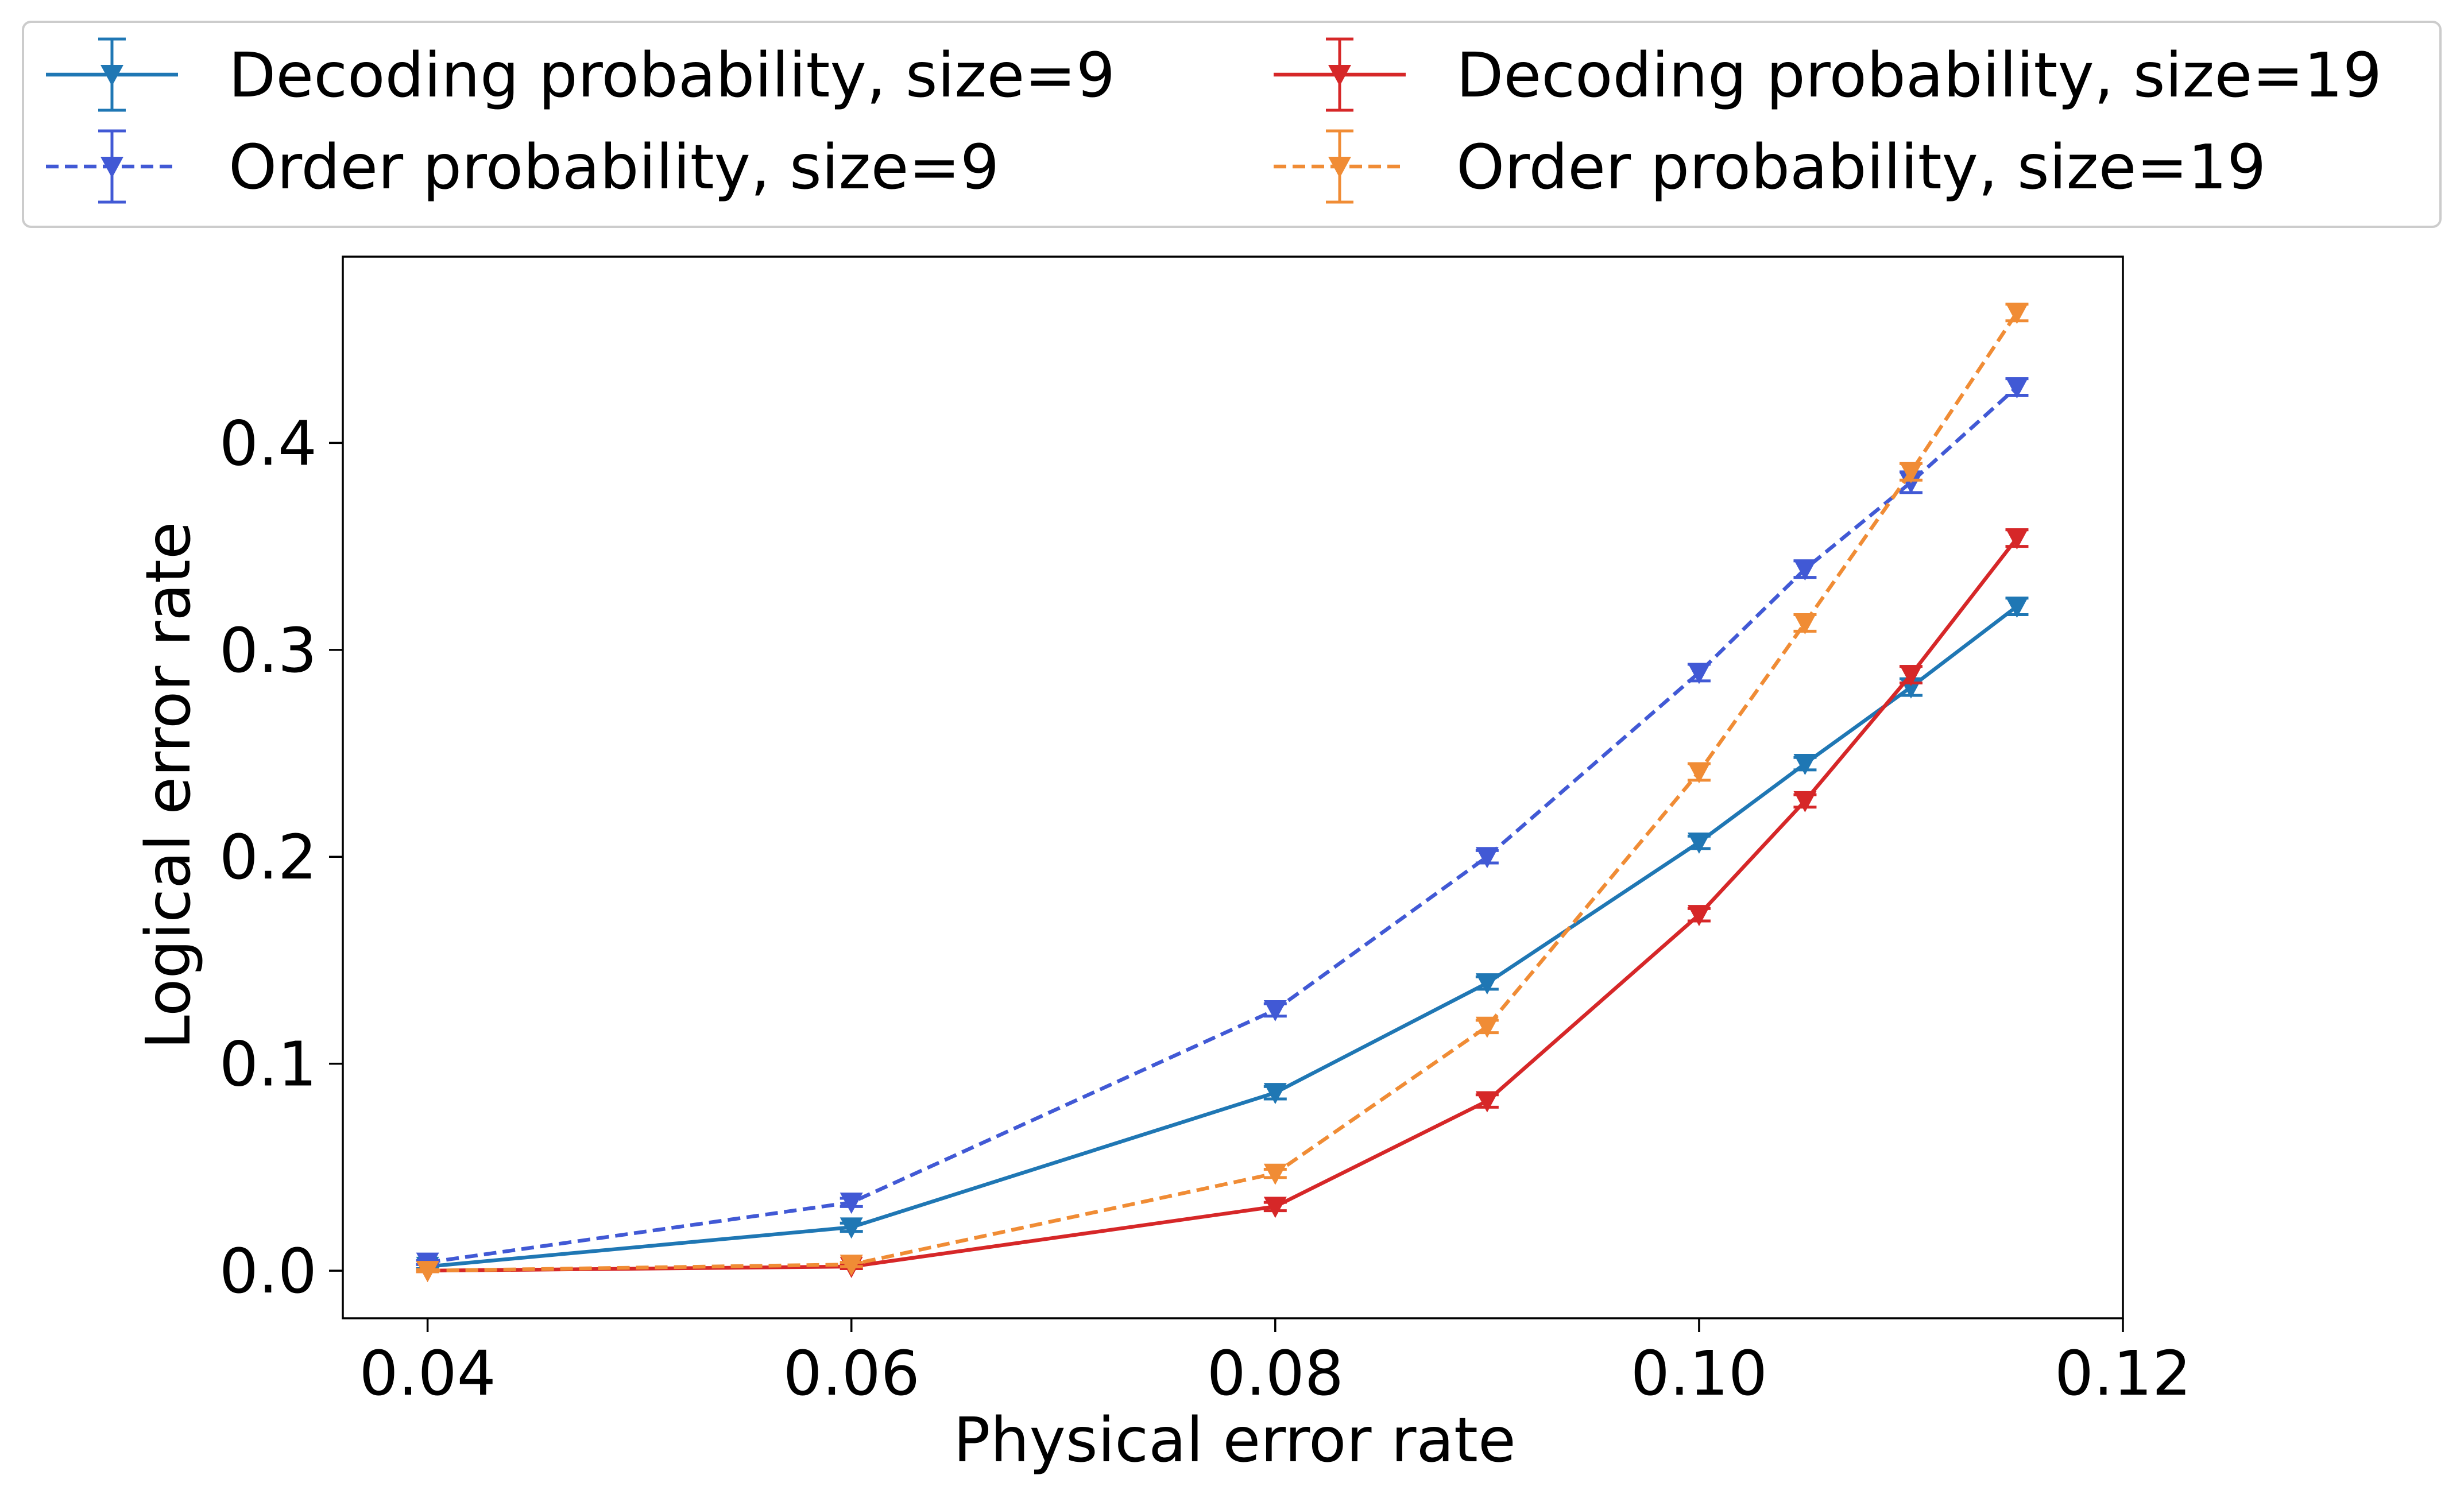 The image size is (2464, 1498). I want to click on y-tick-label: 0.2, so click(268, 857).